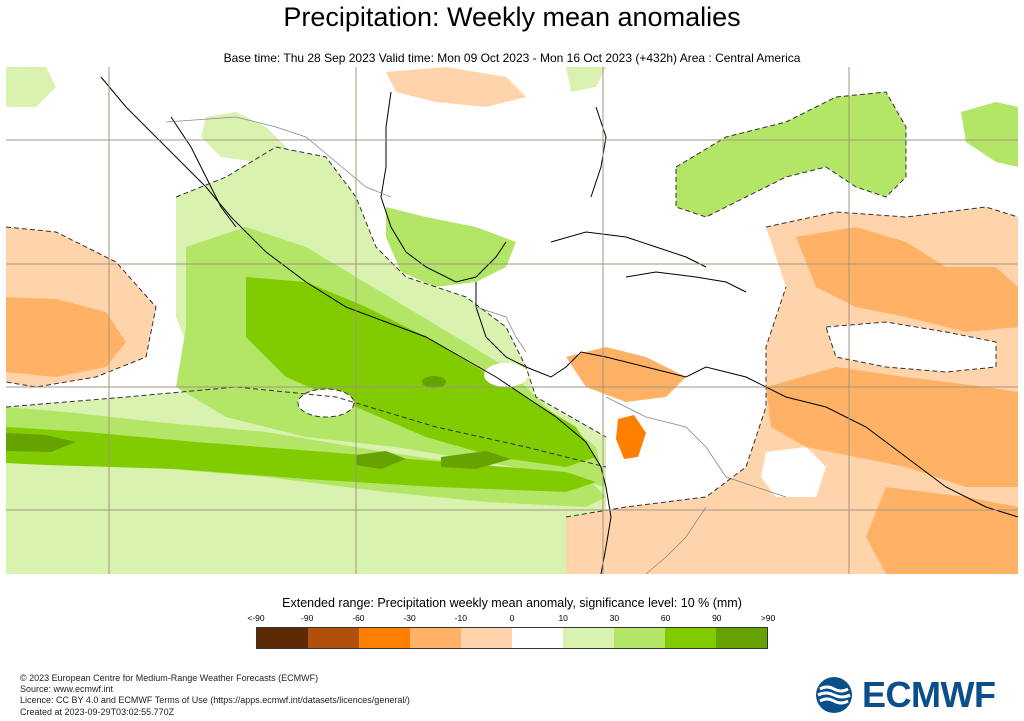 The image size is (1024, 721). I want to click on color-legend, so click(512, 638).